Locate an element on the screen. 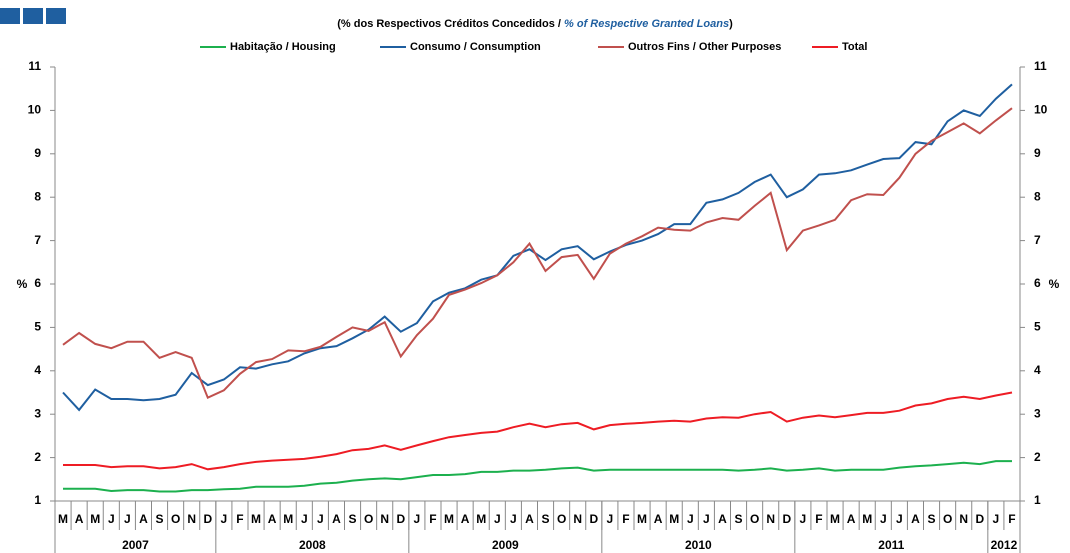 The image size is (1070, 553). y-tick-label: 1 is located at coordinates (37, 500).